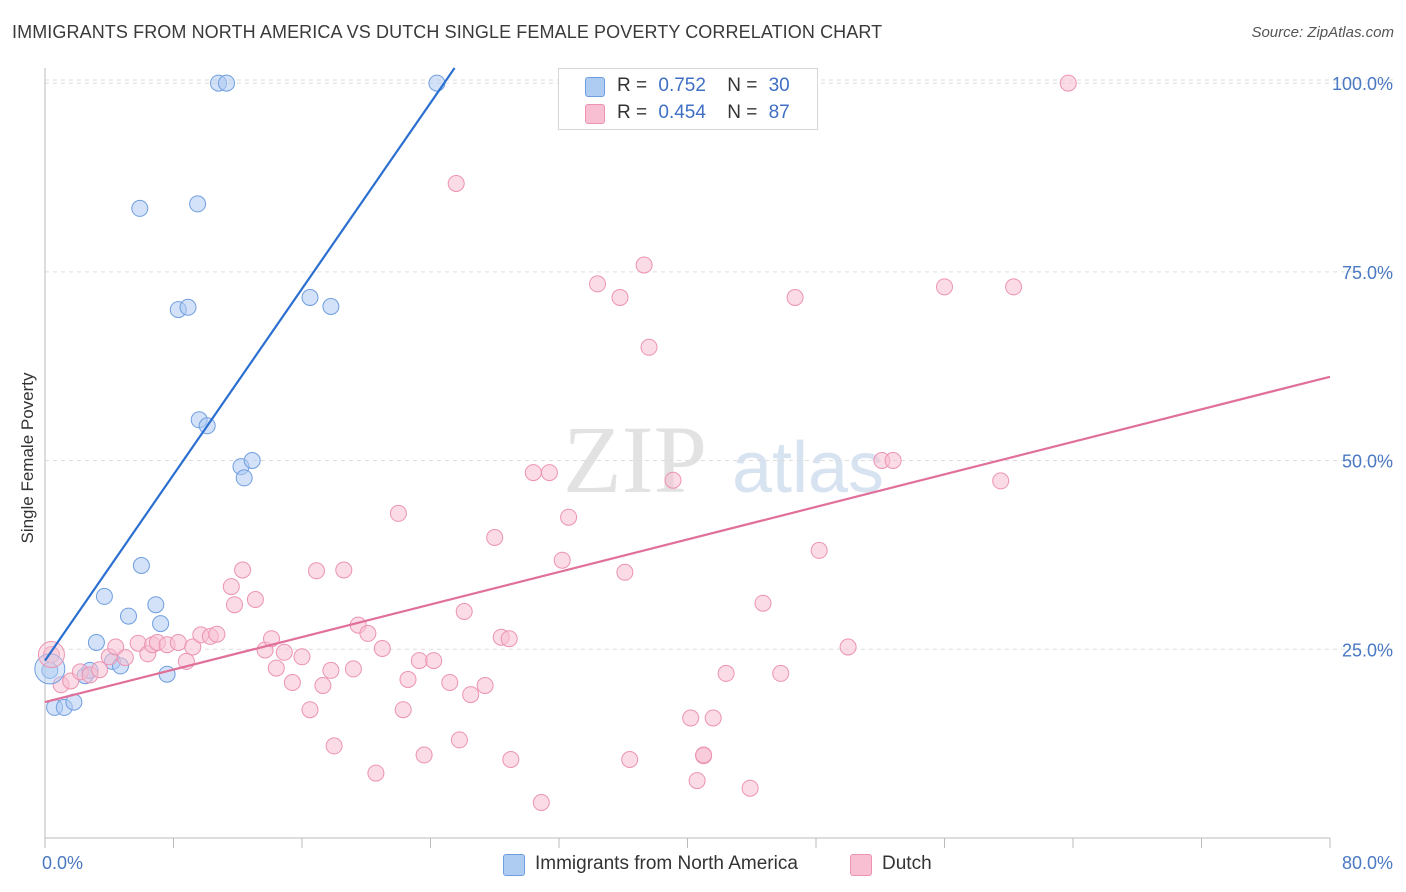  What do you see at coordinates (62, 863) in the screenshot?
I see `x-tick-label-0: 0.0%` at bounding box center [62, 863].